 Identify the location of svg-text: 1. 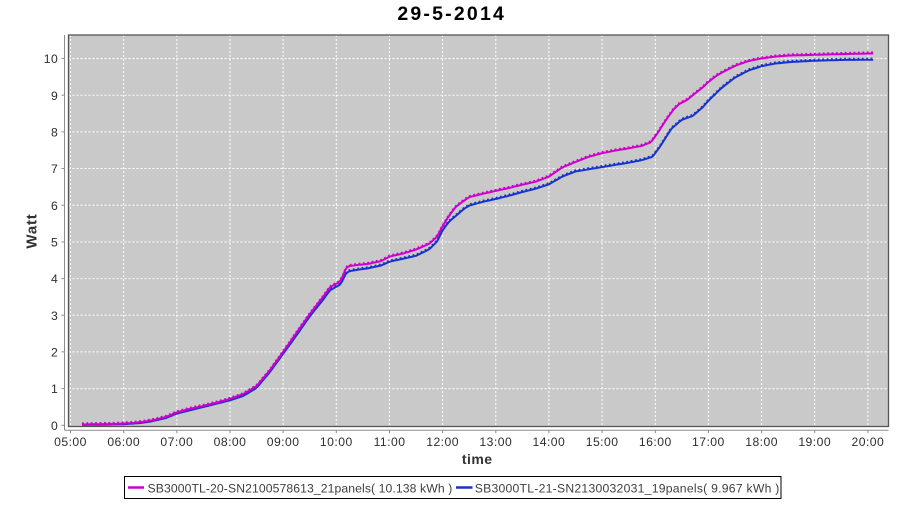
(54, 389).